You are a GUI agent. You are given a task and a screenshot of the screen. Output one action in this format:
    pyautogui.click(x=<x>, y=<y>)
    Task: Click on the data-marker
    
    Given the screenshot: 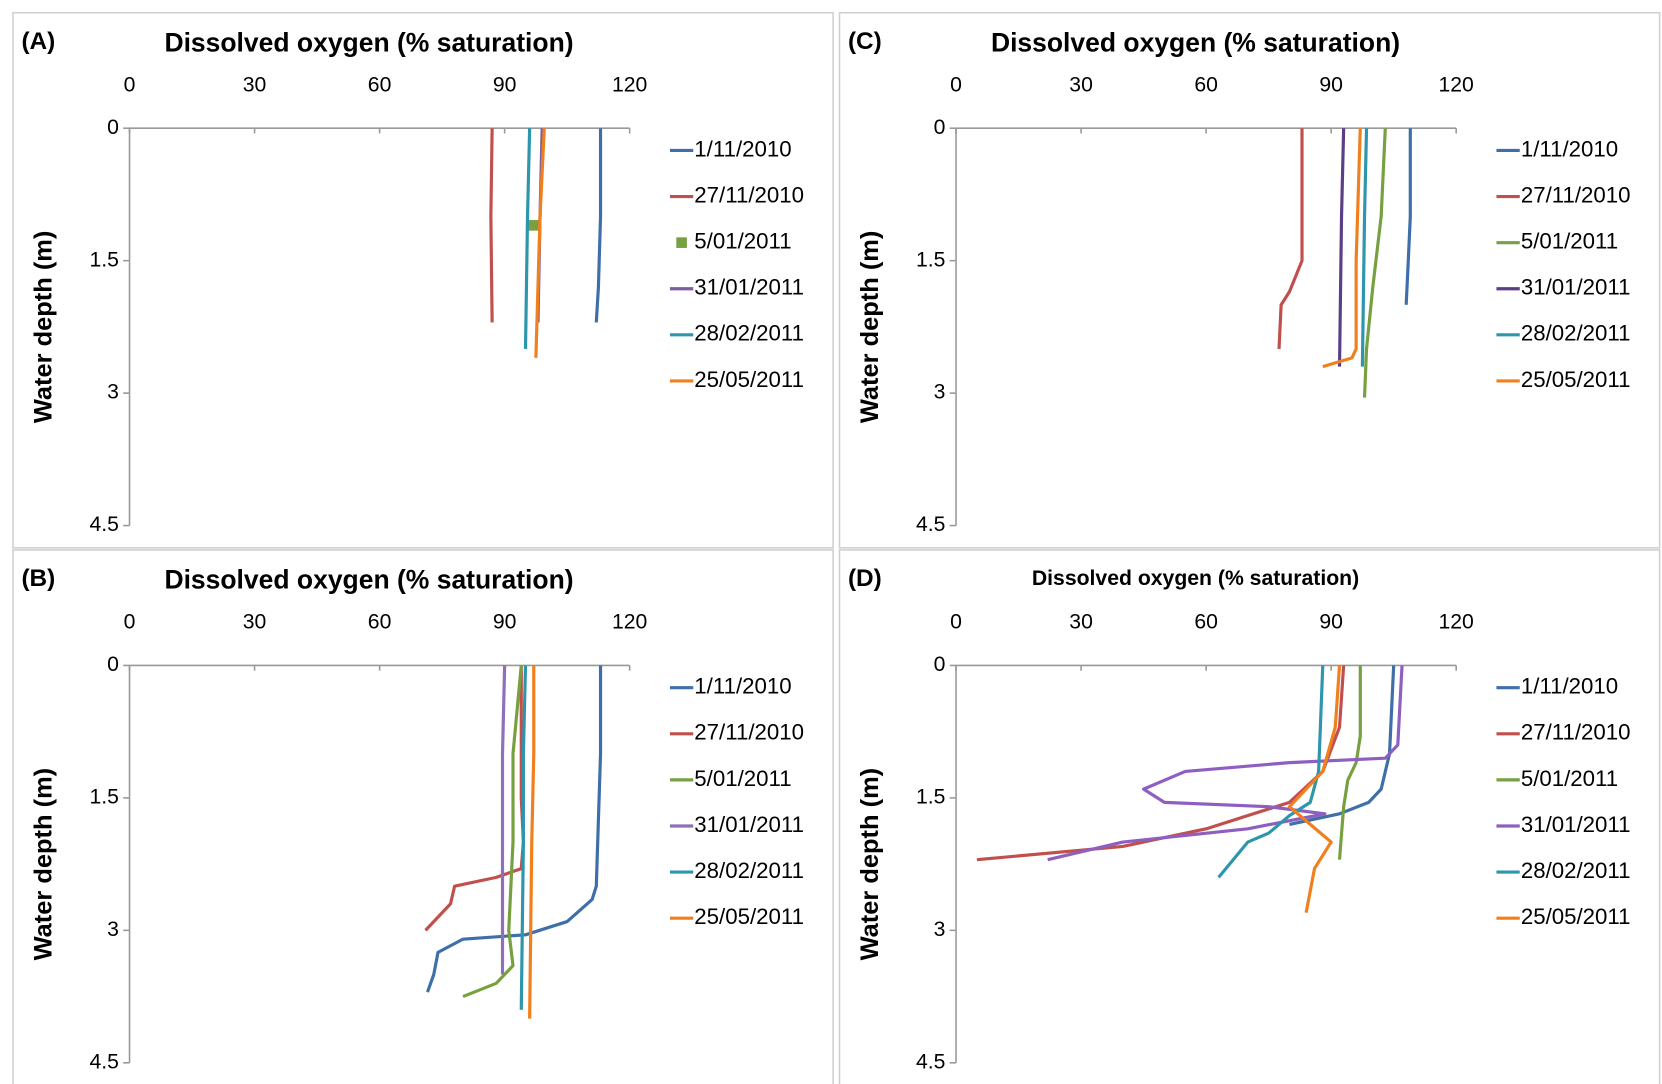 What is the action you would take?
    pyautogui.click(x=534, y=225)
    